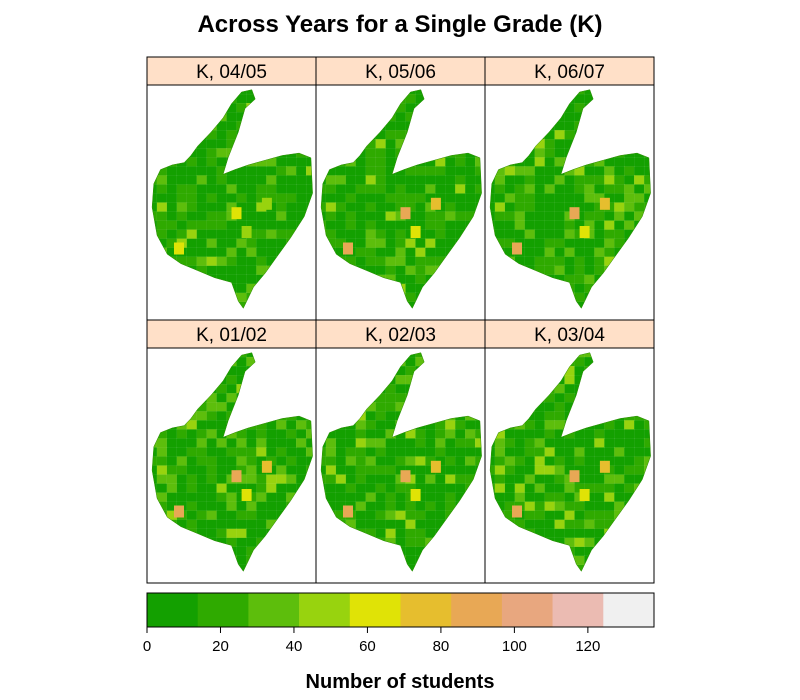 Image resolution: width=800 pixels, height=700 pixels. I want to click on panel: K, 01/02, so click(231, 451).